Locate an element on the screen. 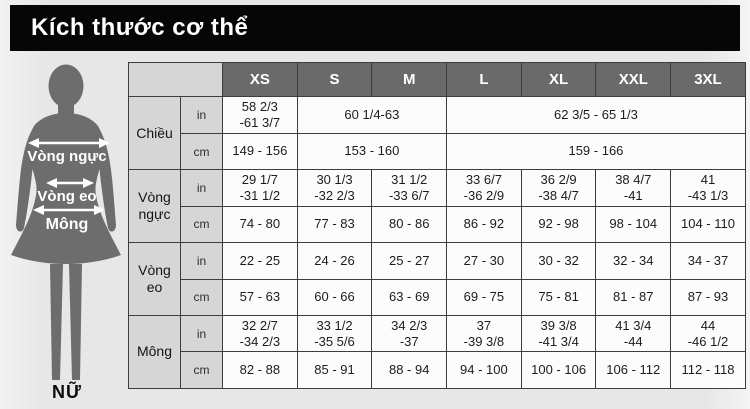 This screenshot has width=750, height=409. chest-measure-arrow is located at coordinates (69, 143).